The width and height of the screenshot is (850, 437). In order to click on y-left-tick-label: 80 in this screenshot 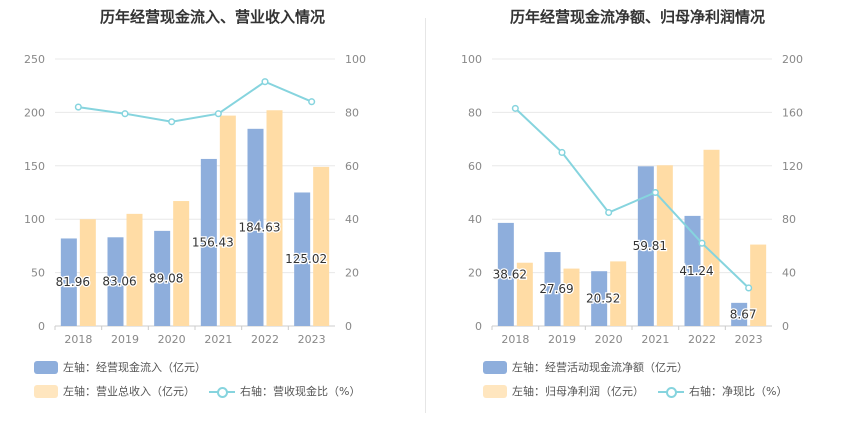, I will do `click(475, 112)`.